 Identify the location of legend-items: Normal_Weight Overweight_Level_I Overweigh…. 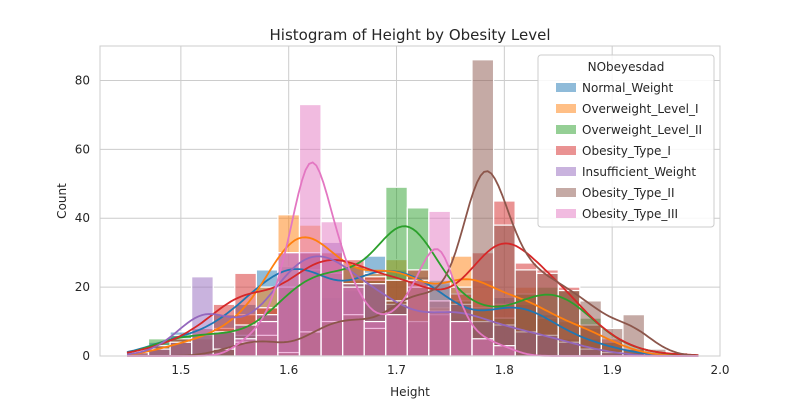
(629, 151).